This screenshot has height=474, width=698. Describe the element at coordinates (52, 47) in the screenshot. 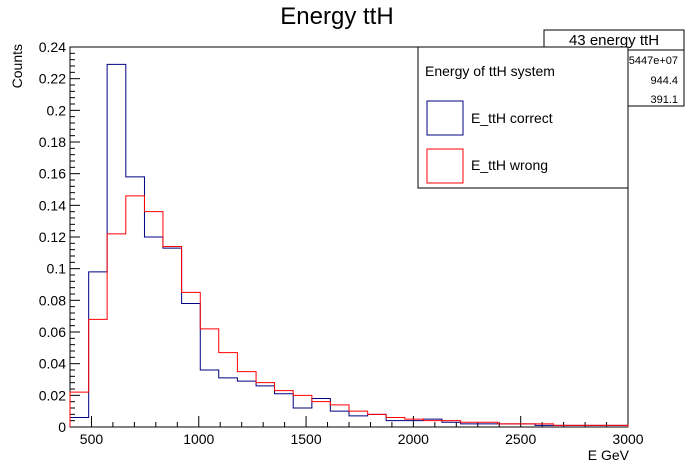

I see `y-tick-label: 0.24` at that location.